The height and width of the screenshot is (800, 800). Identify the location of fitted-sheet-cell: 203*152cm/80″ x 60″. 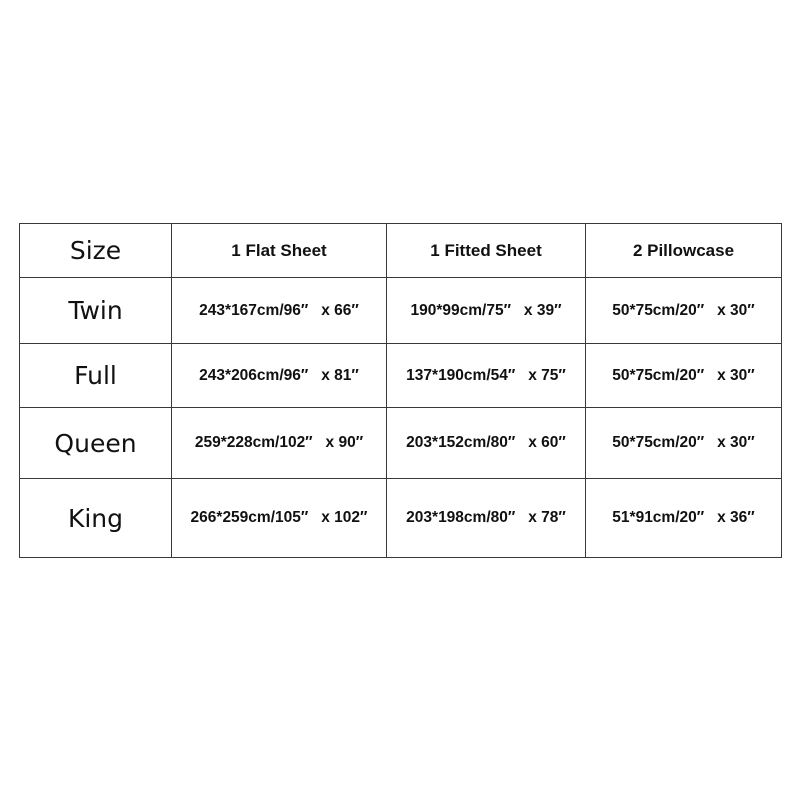
(486, 443).